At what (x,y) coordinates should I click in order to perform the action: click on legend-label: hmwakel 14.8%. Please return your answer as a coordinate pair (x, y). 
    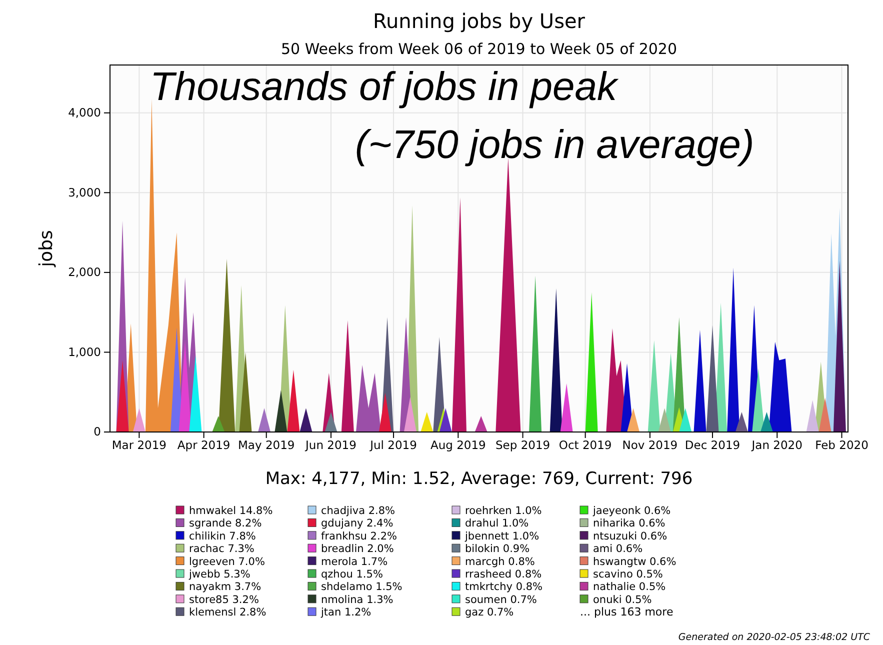
    Looking at the image, I should click on (231, 511).